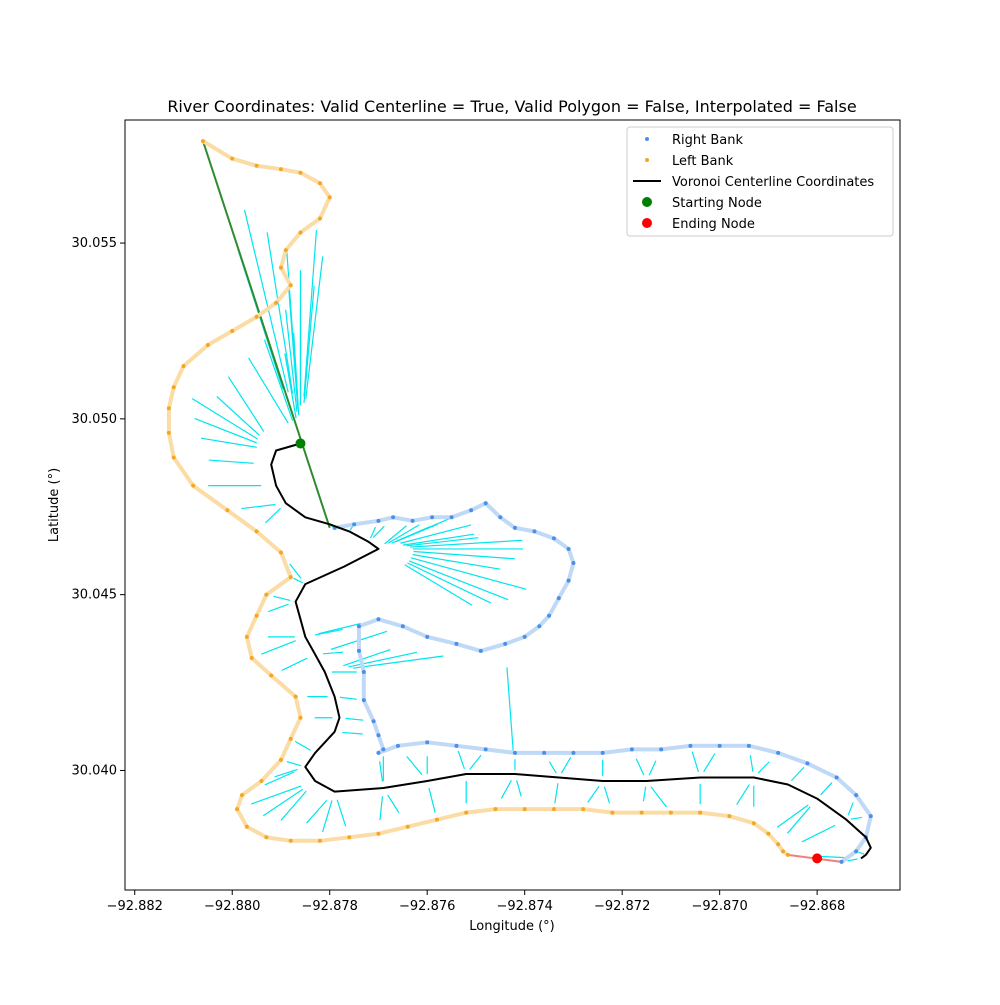 The height and width of the screenshot is (1005, 1000). Describe the element at coordinates (135, 906) in the screenshot. I see `x-tick-label: −92.882` at that location.